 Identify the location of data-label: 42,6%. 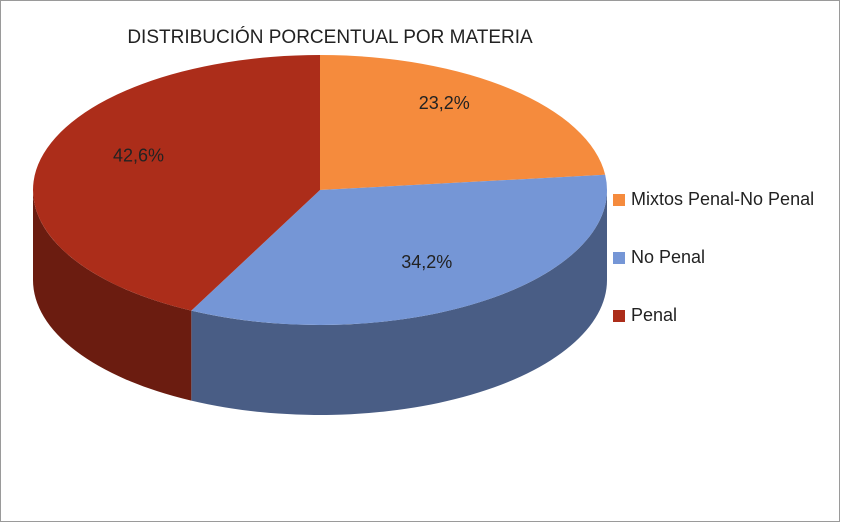
(138, 155).